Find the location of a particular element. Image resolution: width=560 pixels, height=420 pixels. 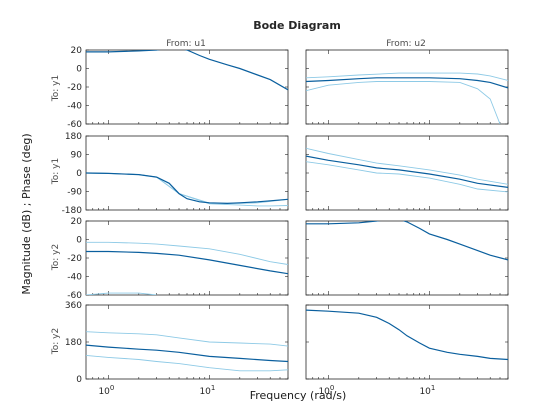

series-lower-r3c1 is located at coordinates (121, 293).